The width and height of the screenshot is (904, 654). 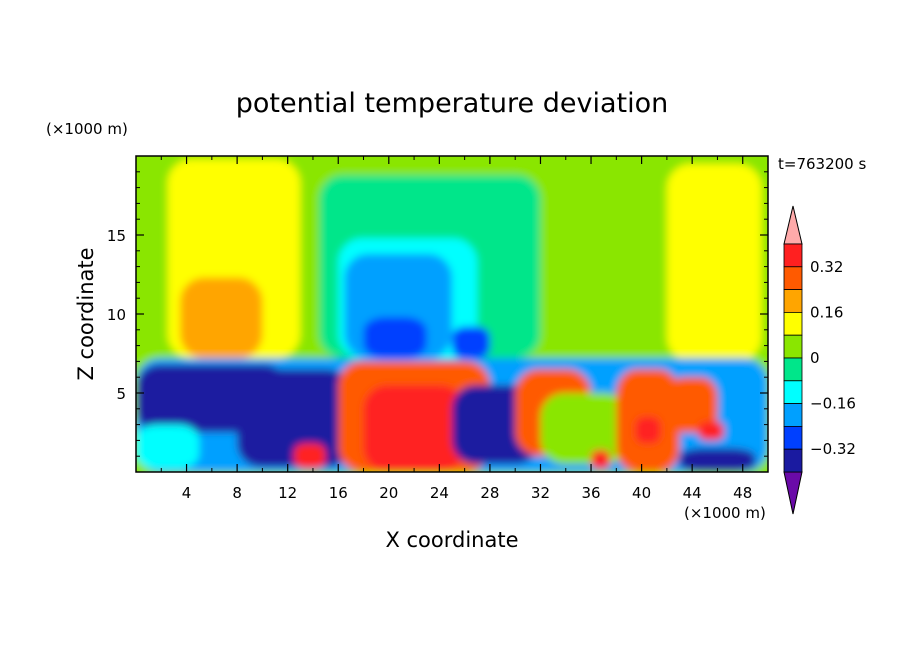 I want to click on x-tick-label: 24, so click(x=439, y=493).